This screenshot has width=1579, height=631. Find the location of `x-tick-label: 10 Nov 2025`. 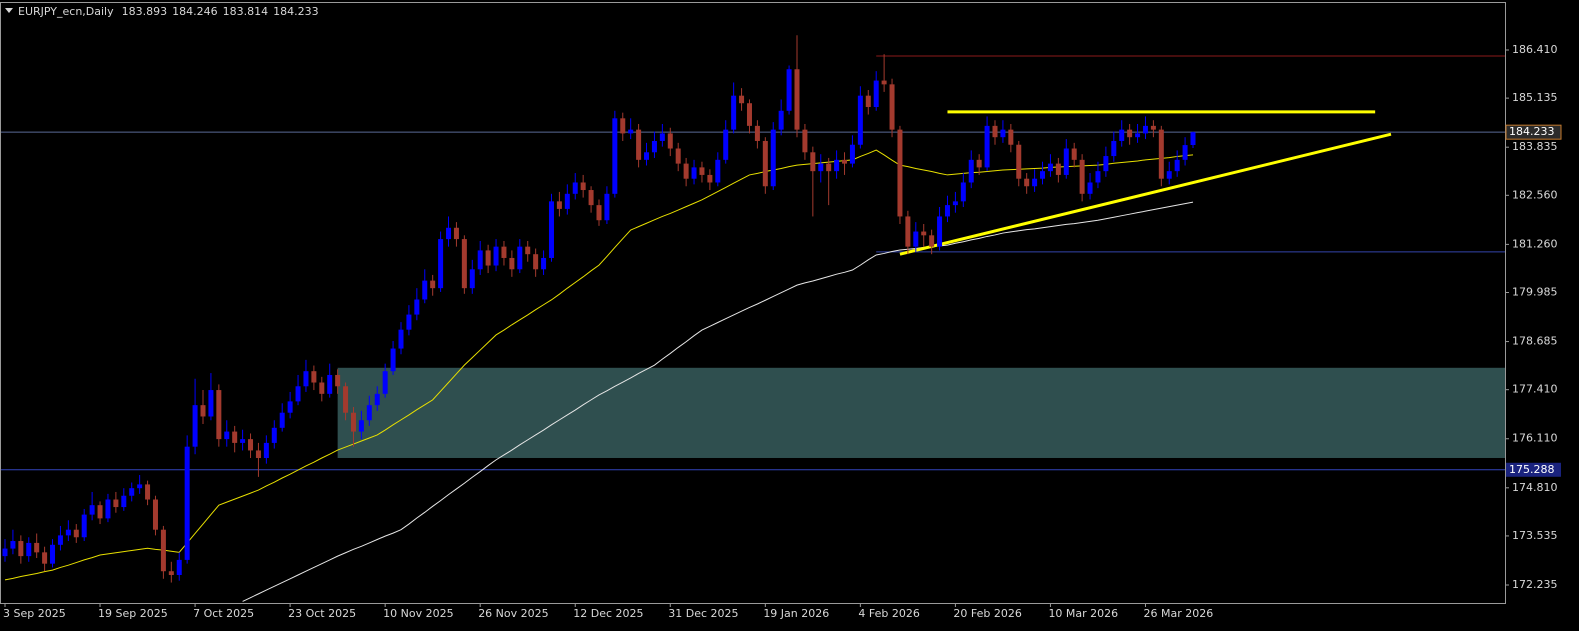

x-tick-label: 10 Nov 2025 is located at coordinates (418, 613).